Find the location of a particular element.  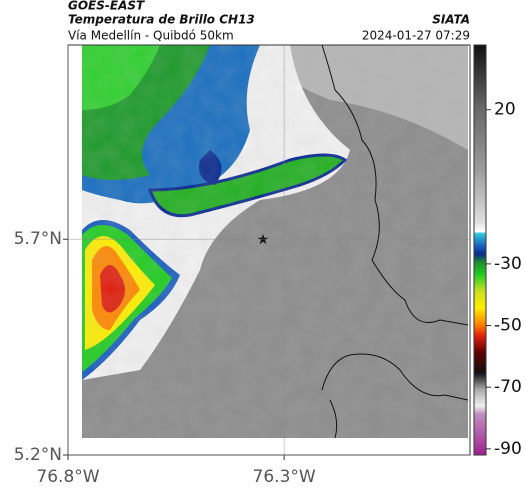

colorbar-tick-label: -90 is located at coordinates (508, 449).